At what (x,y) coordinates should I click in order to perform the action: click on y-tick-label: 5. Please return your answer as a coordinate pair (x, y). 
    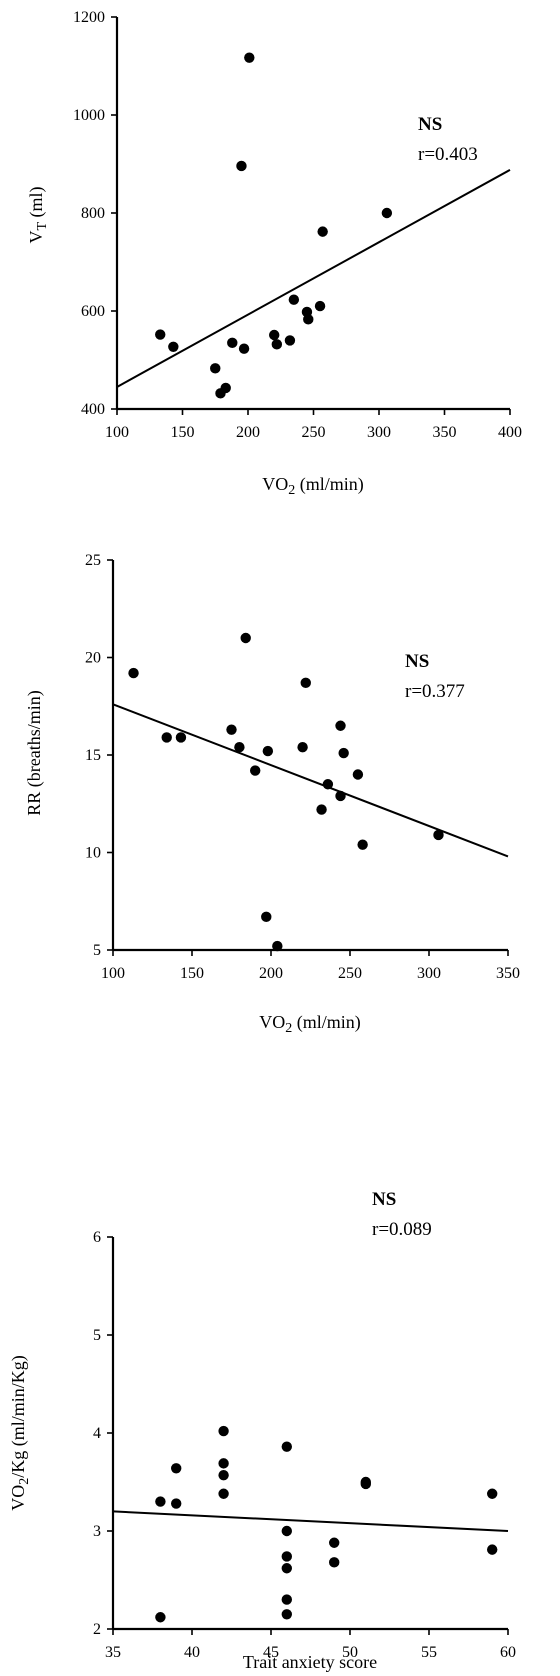
    Looking at the image, I should click on (97, 1335).